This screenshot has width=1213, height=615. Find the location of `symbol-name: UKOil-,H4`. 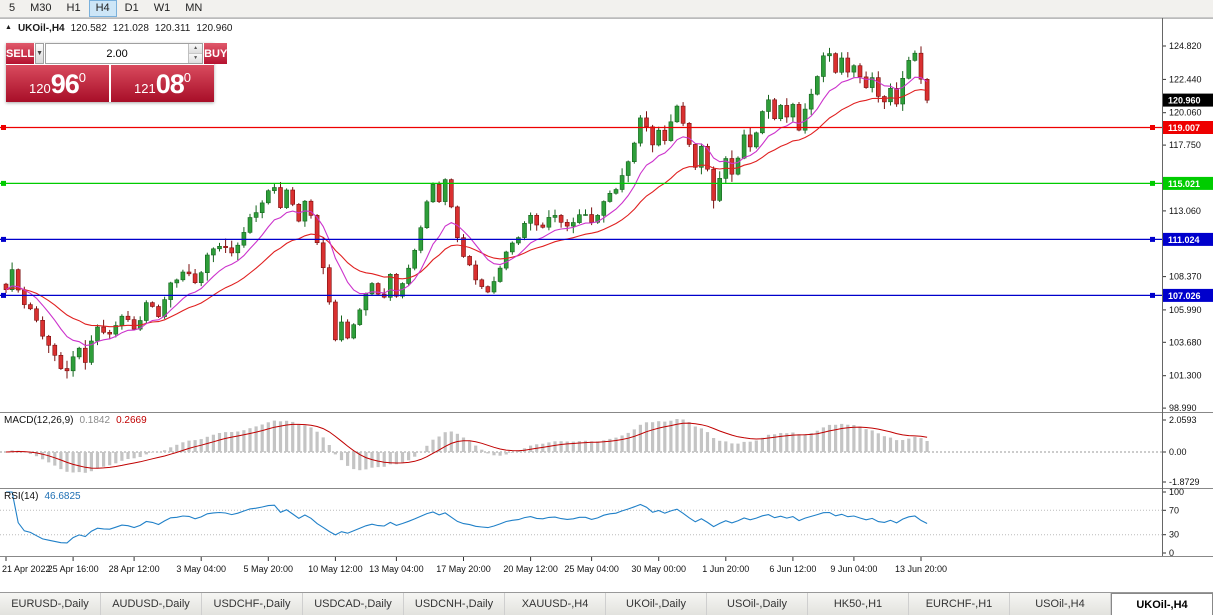

symbol-name: UKOil-,H4 is located at coordinates (41, 28).